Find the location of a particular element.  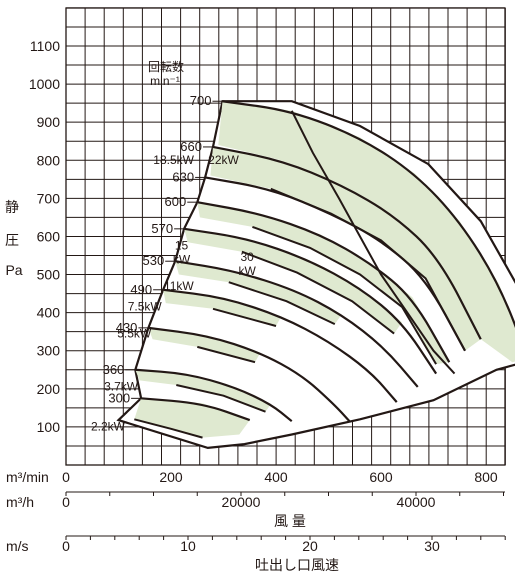

speed-title: 回転数 is located at coordinates (166, 66).